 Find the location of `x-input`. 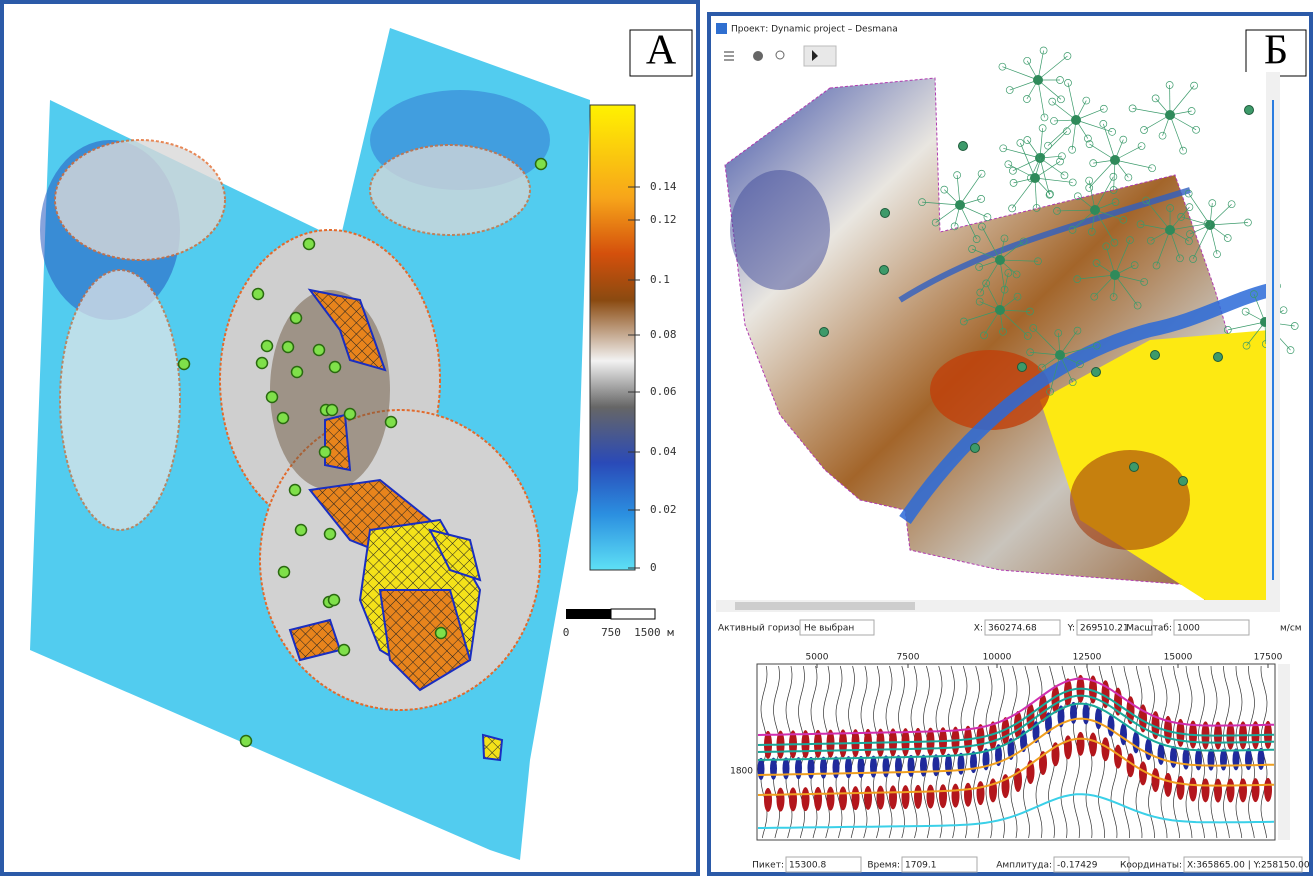

x-input is located at coordinates (1022, 627).